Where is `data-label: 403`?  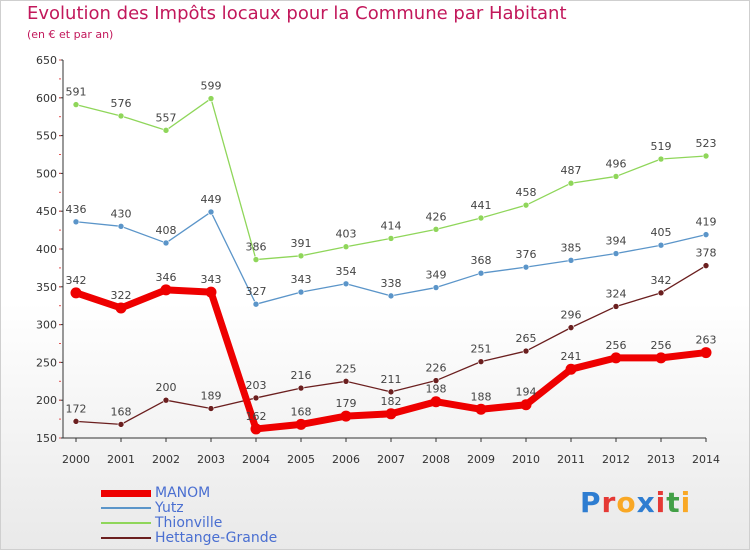
data-label: 403 is located at coordinates (346, 234).